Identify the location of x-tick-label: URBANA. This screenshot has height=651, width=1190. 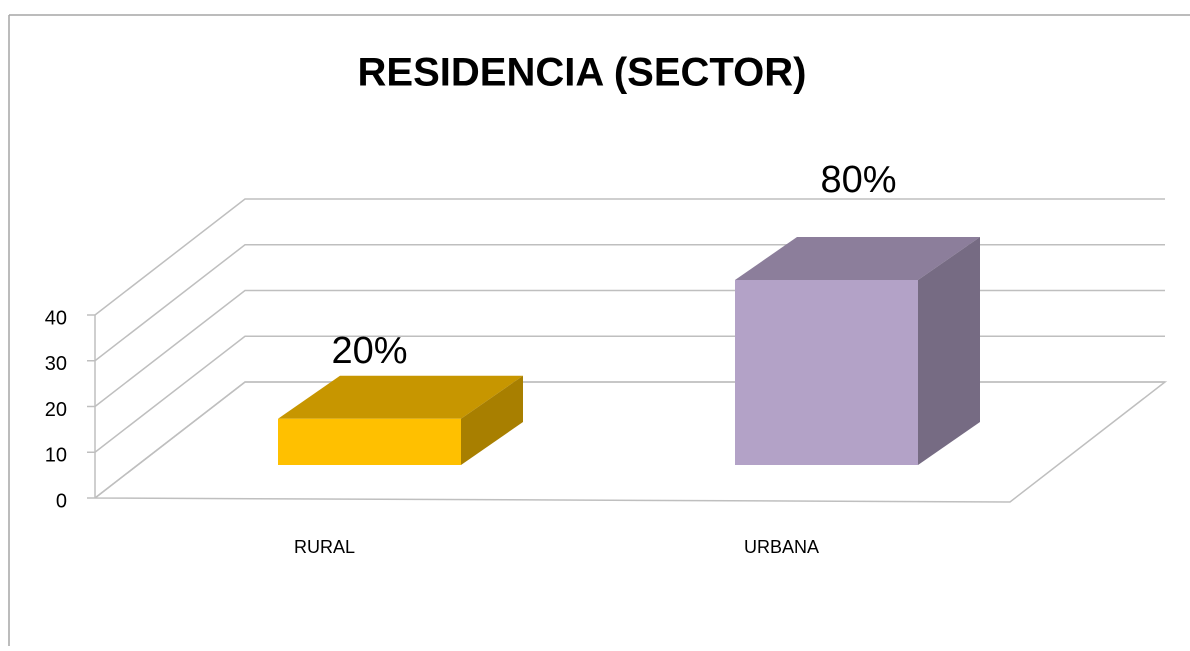
(781, 547).